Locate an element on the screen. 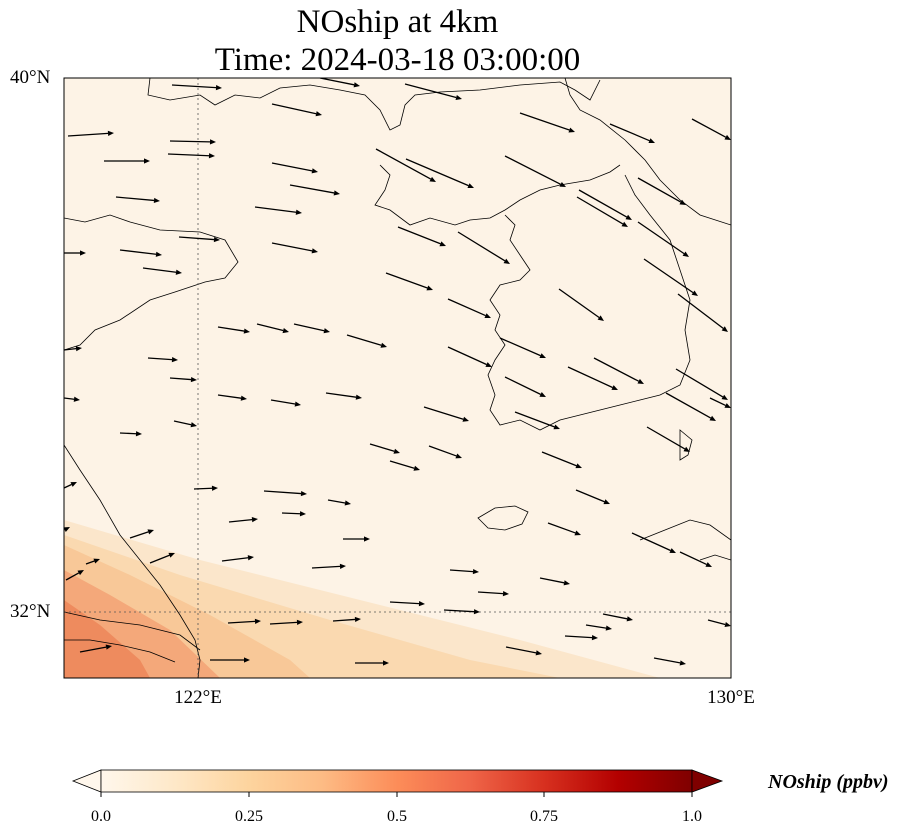  yangtze-estuary-south is located at coordinates (120, 651).